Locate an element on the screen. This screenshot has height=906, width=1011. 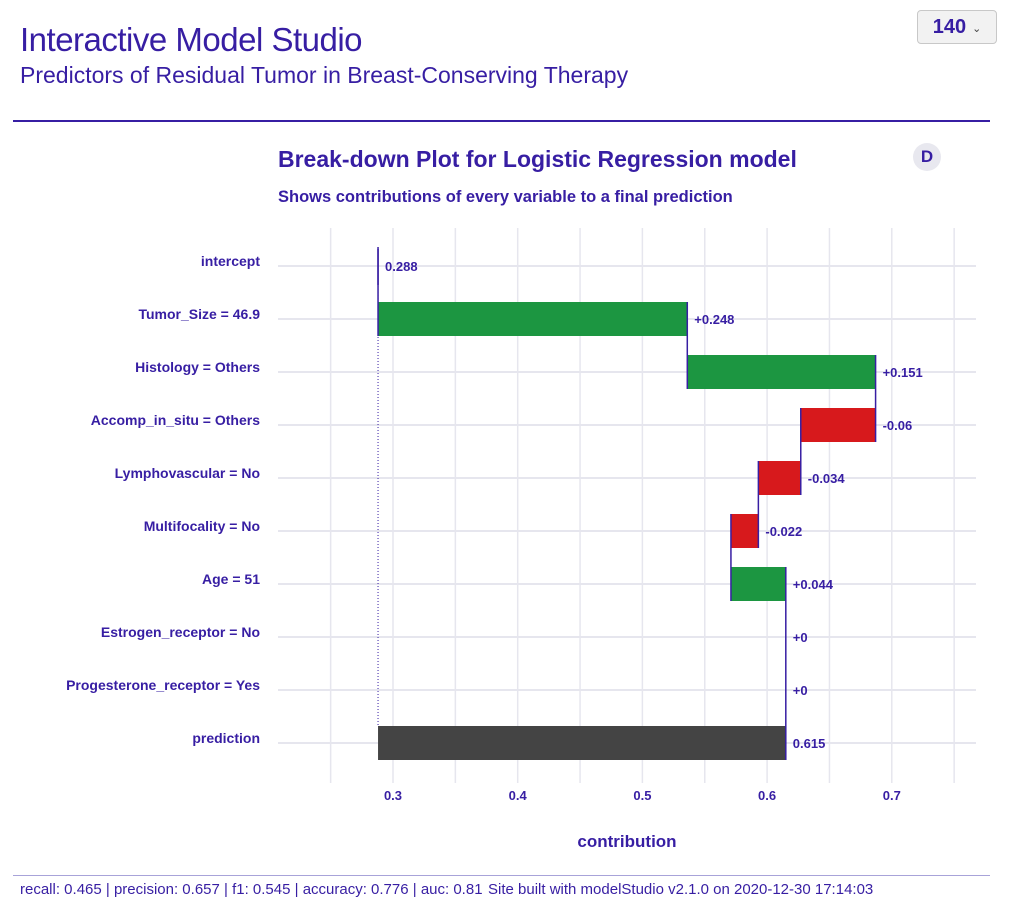
x-tick-label: 0.5 is located at coordinates (642, 795).